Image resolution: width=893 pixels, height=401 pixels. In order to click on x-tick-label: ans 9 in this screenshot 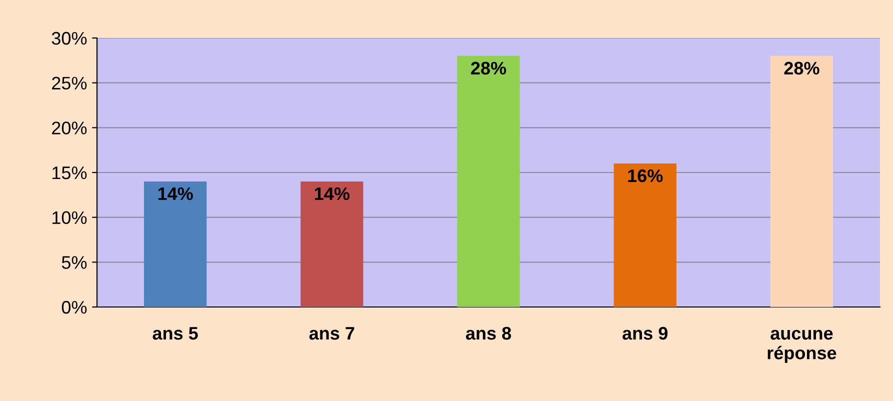, I will do `click(645, 333)`.